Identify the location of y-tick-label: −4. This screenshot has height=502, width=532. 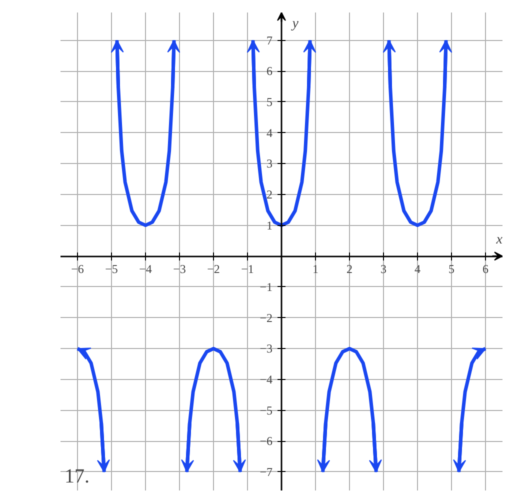
(266, 379).